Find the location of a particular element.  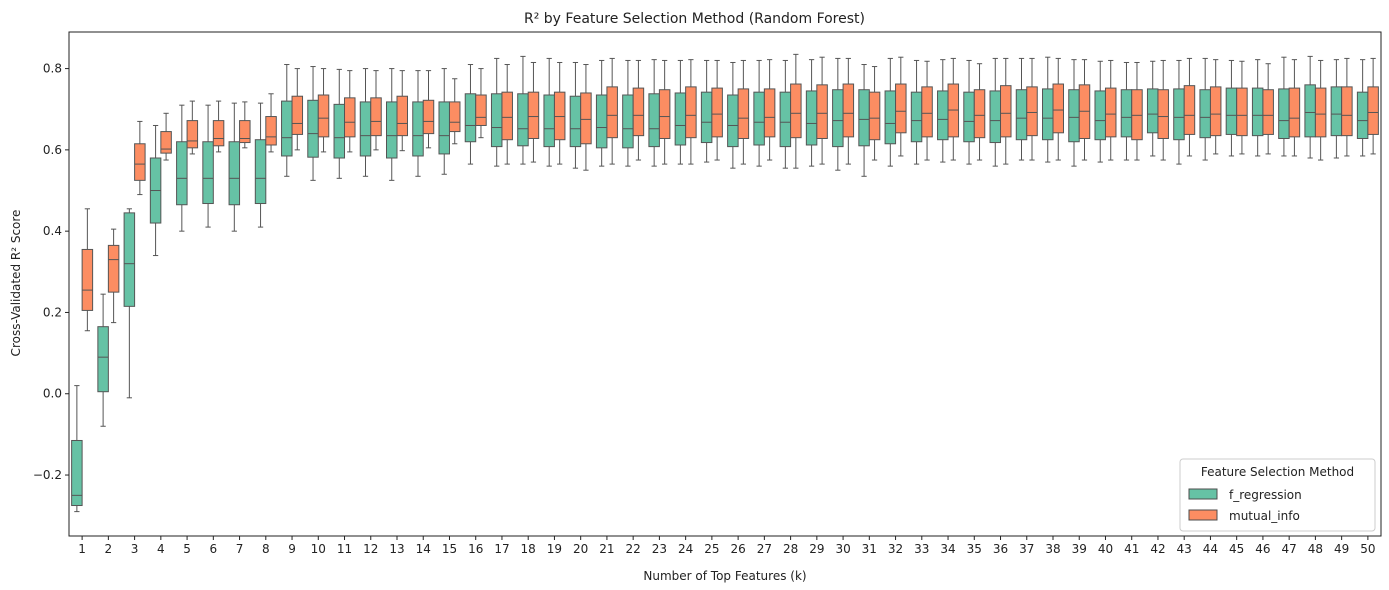

x-tick-label: 46 is located at coordinates (1262, 549).